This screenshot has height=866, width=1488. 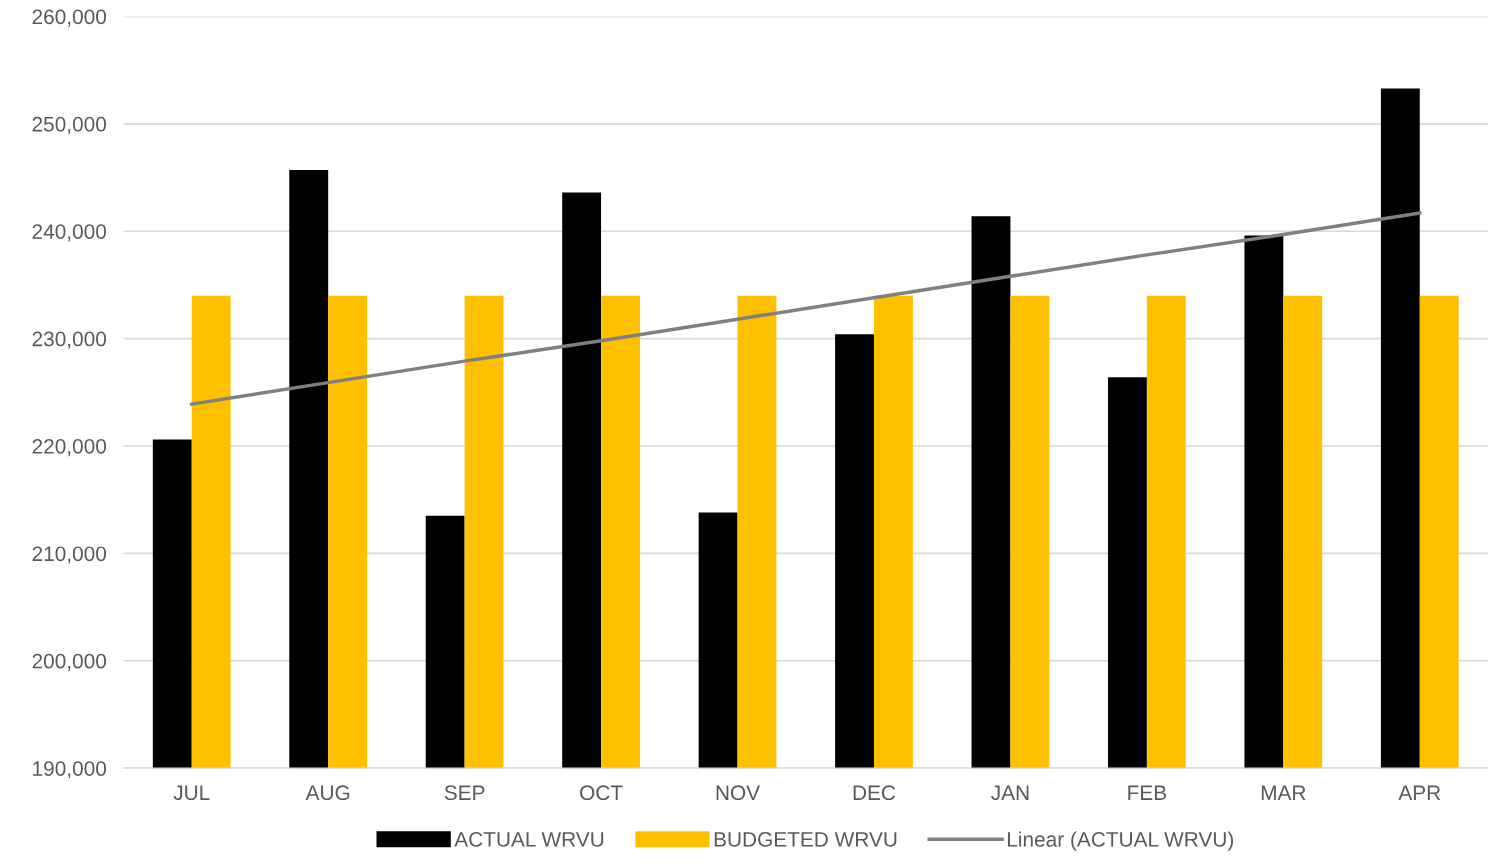 I want to click on x-tick-label: MAR, so click(x=1283, y=792).